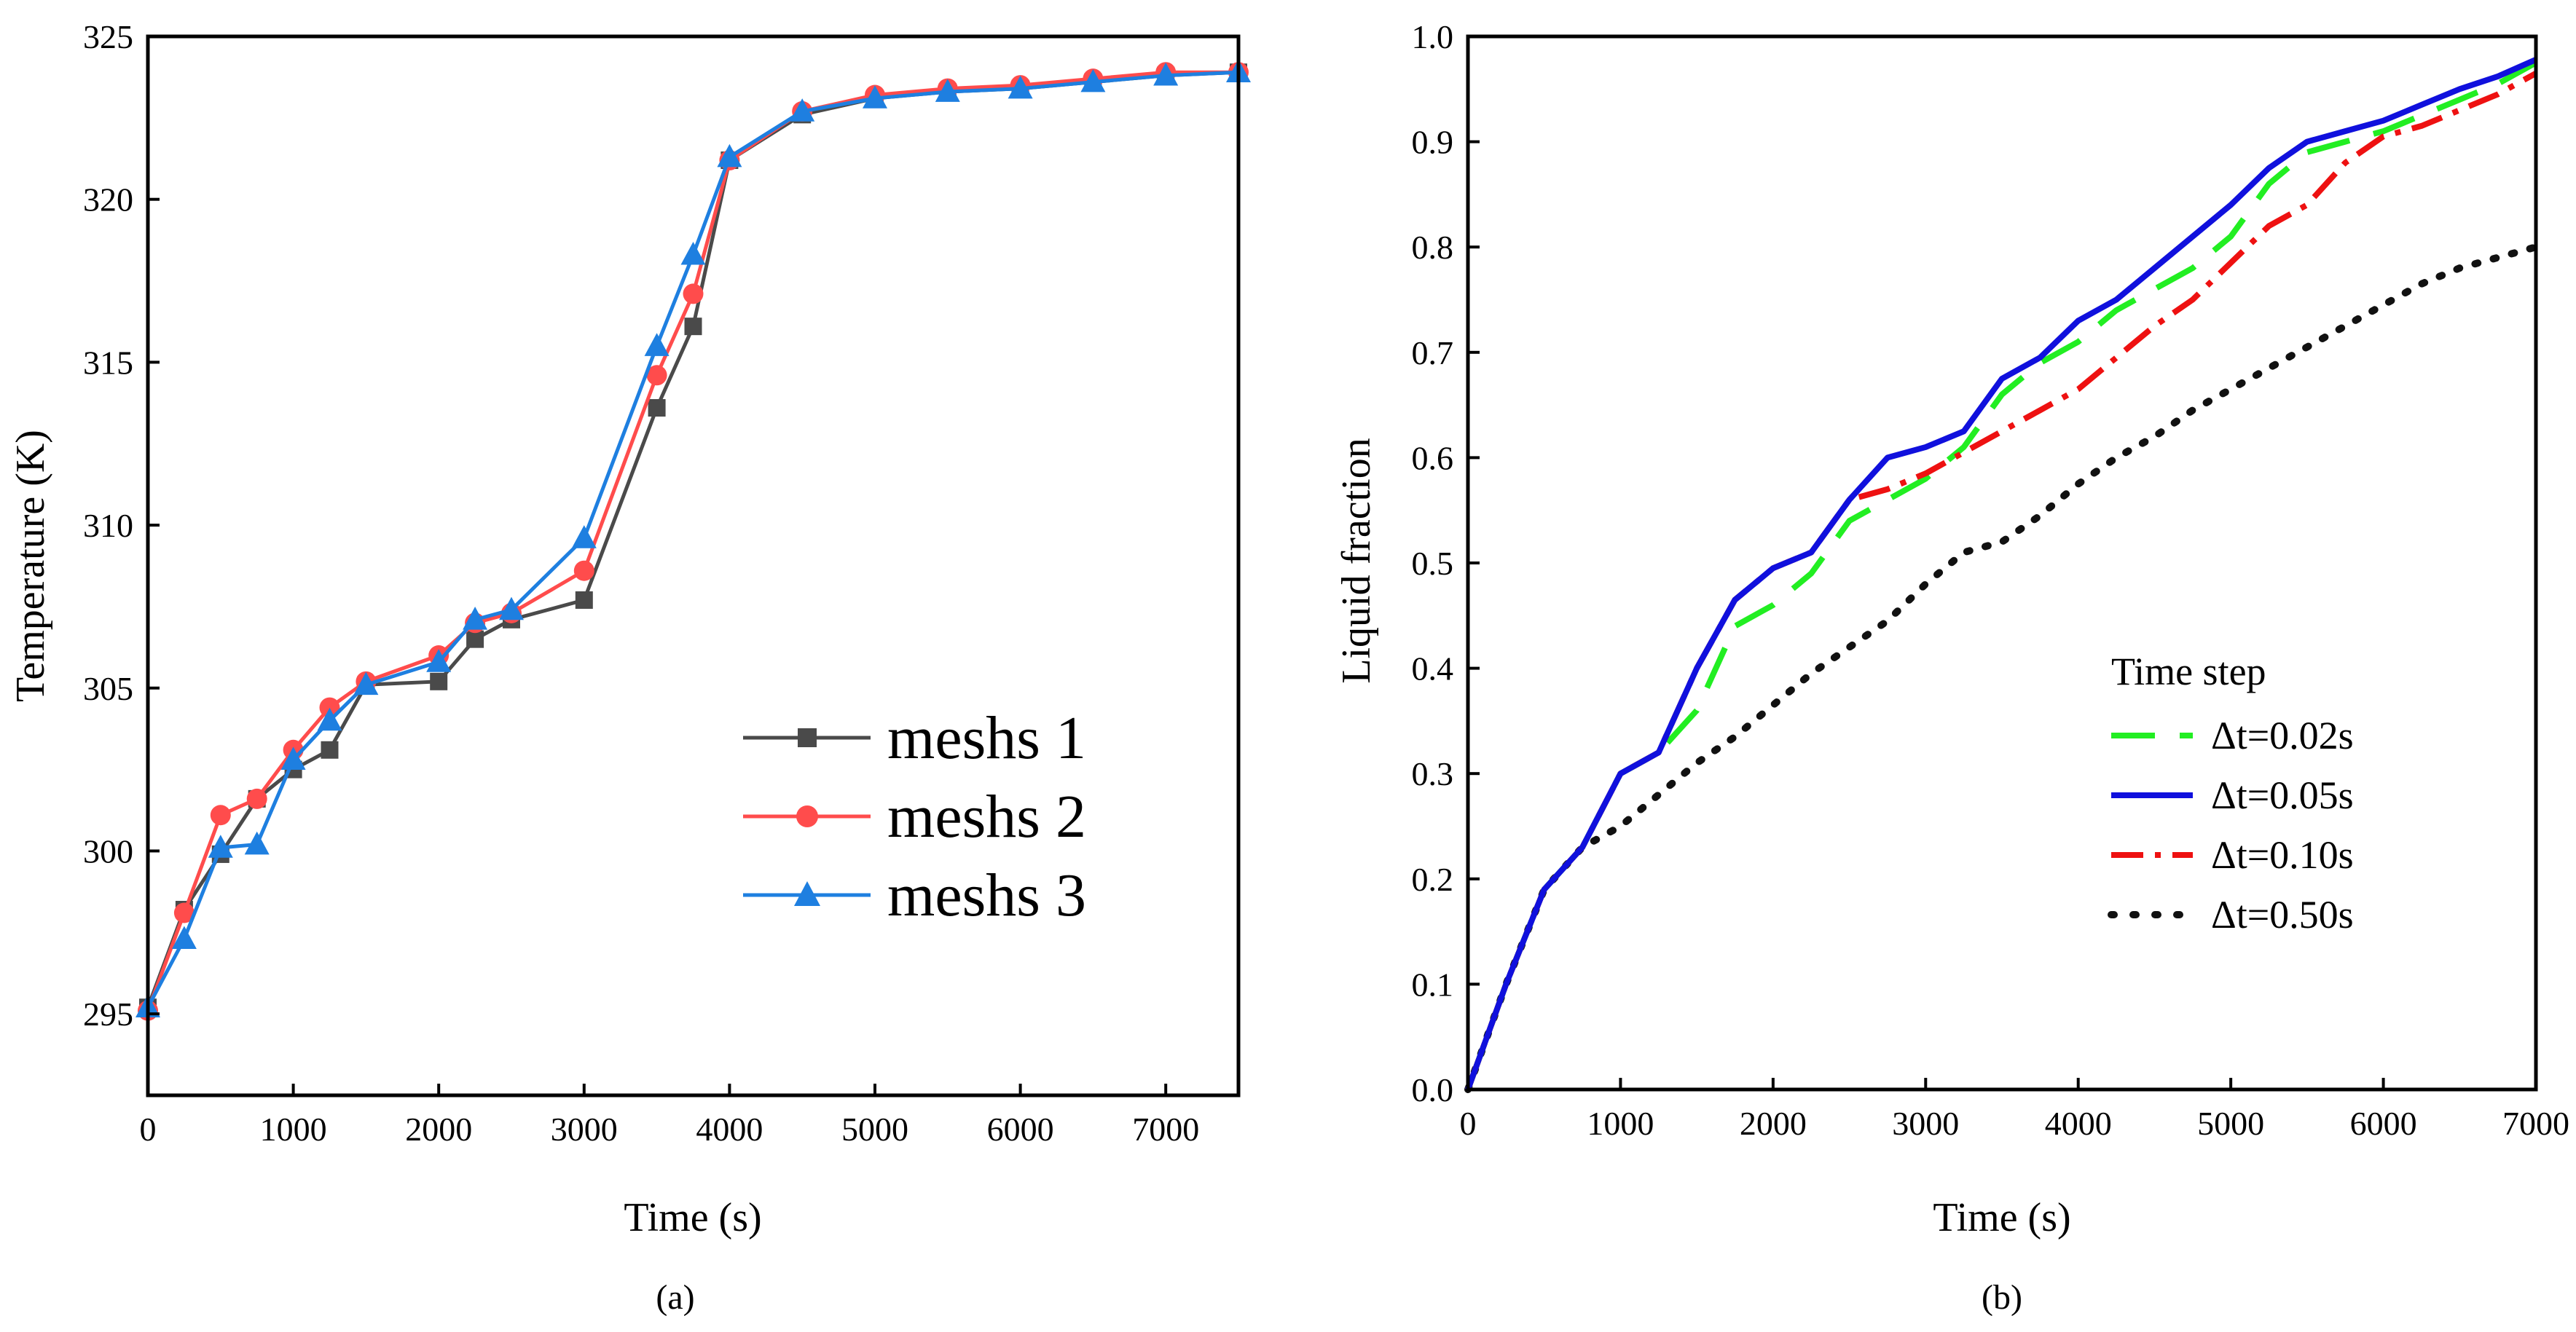 This screenshot has width=2576, height=1332. I want to click on panel-b-x-tick-label: 3000, so click(1925, 1123).